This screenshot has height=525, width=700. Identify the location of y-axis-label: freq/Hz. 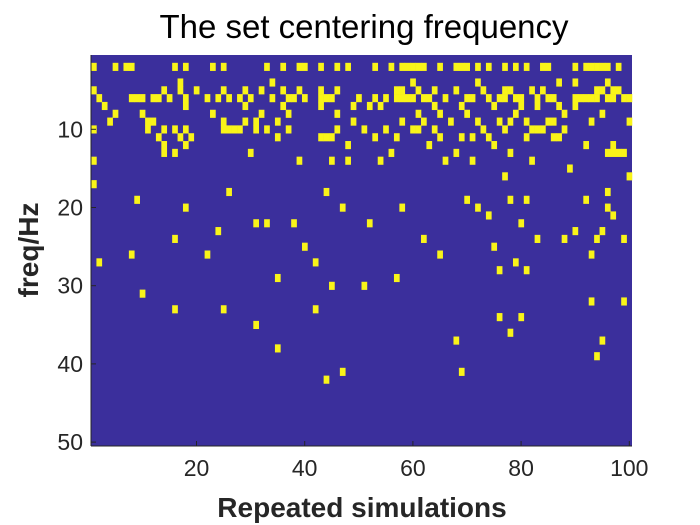
(28, 250).